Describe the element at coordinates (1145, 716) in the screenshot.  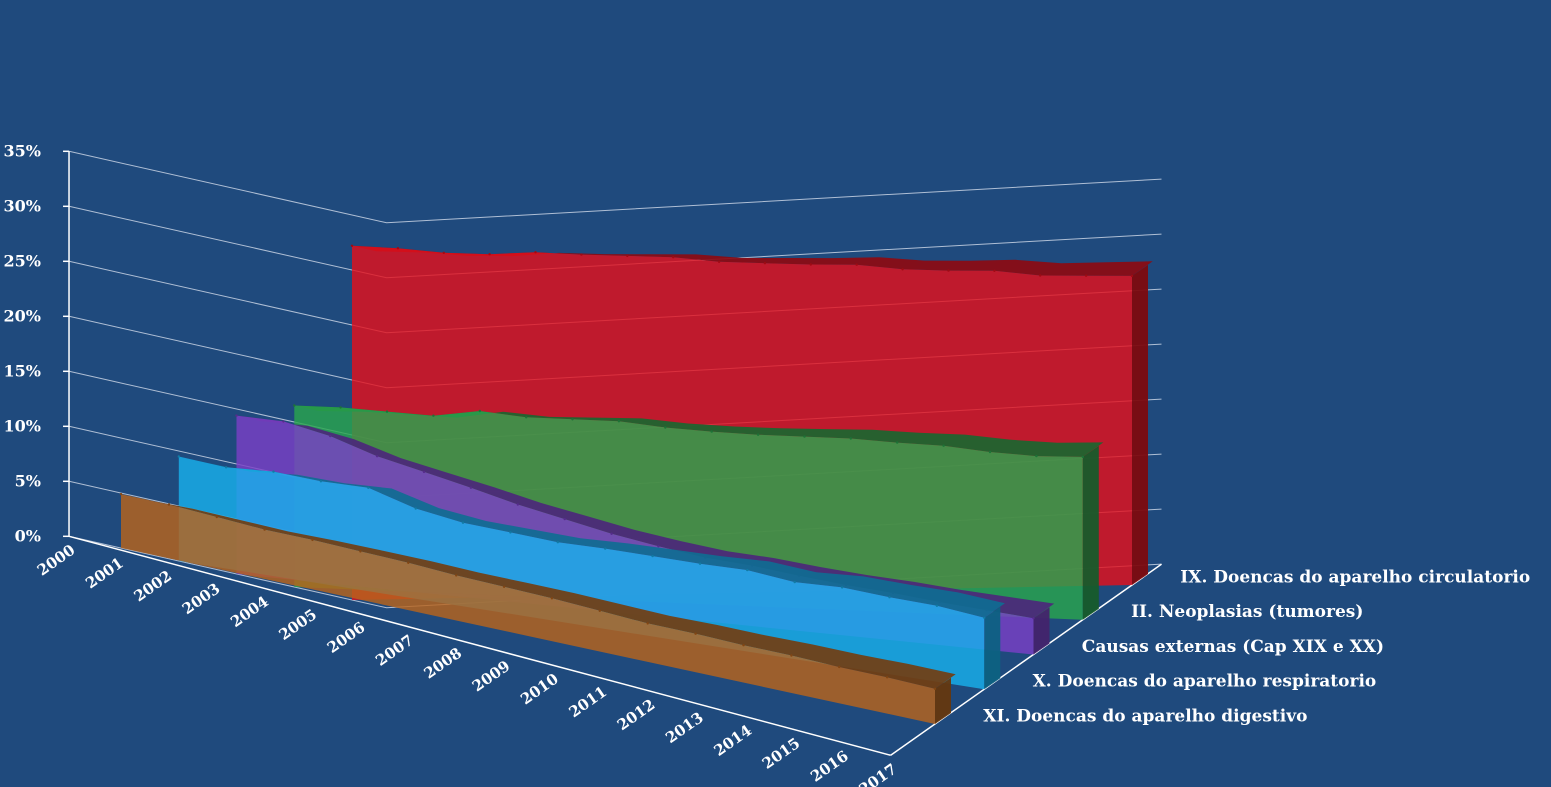
I see `series-label: XI. Doencas do aparelho digestivo` at that location.